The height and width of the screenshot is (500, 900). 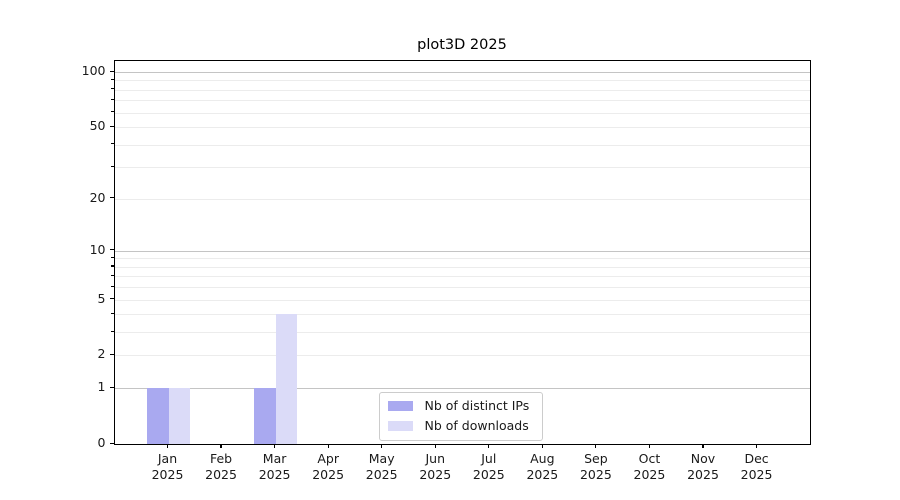 What do you see at coordinates (101, 354) in the screenshot?
I see `y-tick-label: 2` at bounding box center [101, 354].